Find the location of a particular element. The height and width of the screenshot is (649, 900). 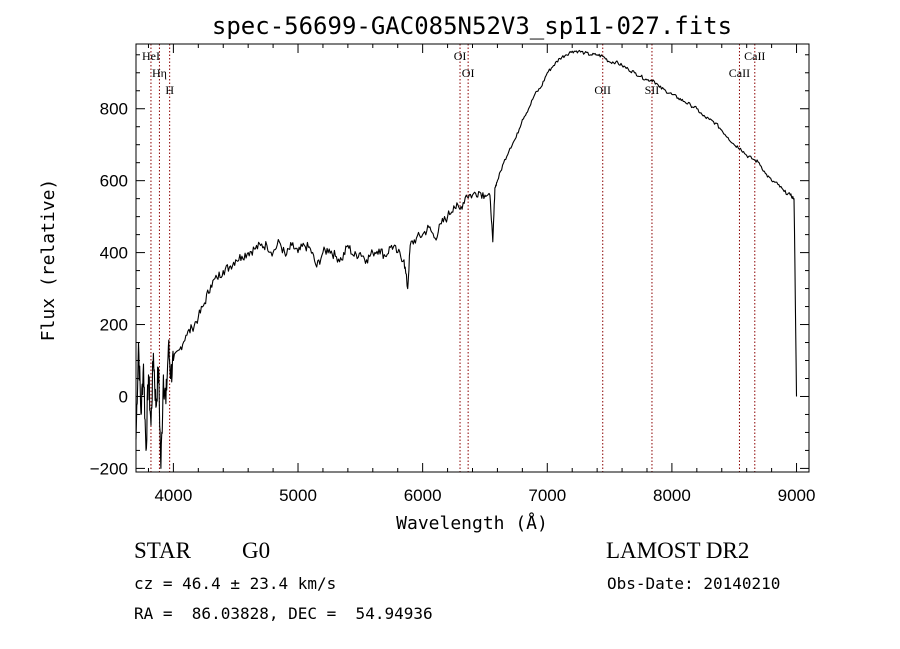

x-tick-label: 7000 is located at coordinates (547, 495).